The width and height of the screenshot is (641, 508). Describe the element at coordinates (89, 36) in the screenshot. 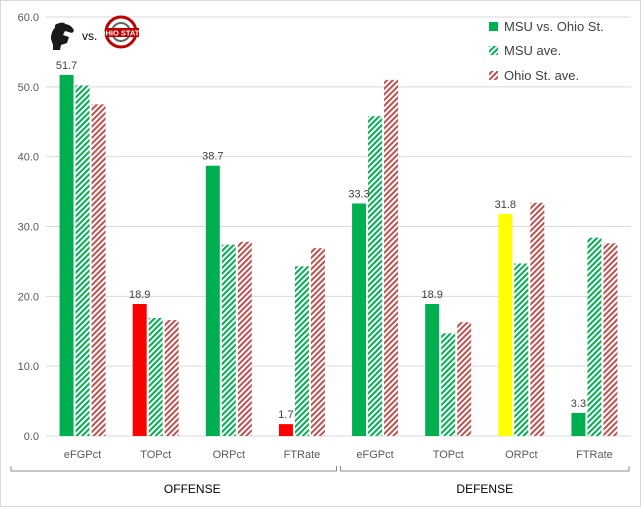

I see `vs-text: vs.` at that location.